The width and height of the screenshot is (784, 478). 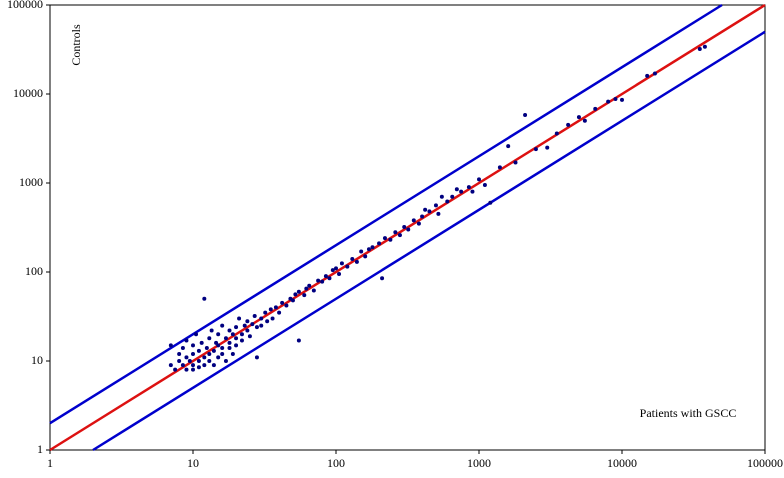 I want to click on x-tick-label: 10000, so click(x=622, y=463).